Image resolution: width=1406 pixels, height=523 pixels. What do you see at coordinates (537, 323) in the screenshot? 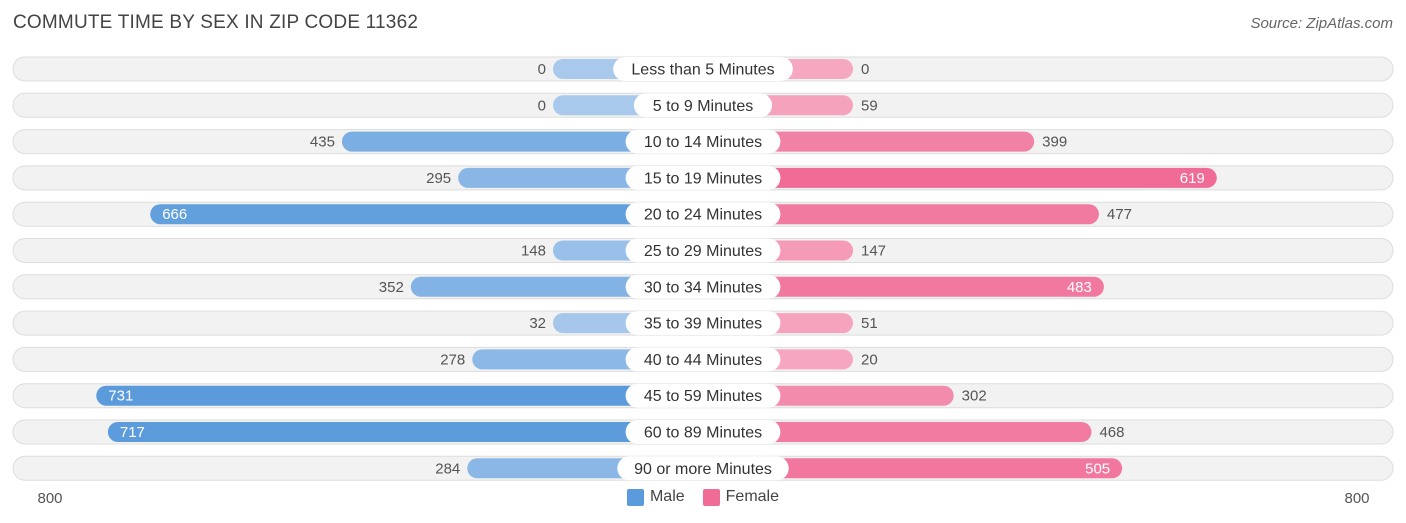
I see `male-value-label: 32` at bounding box center [537, 323].